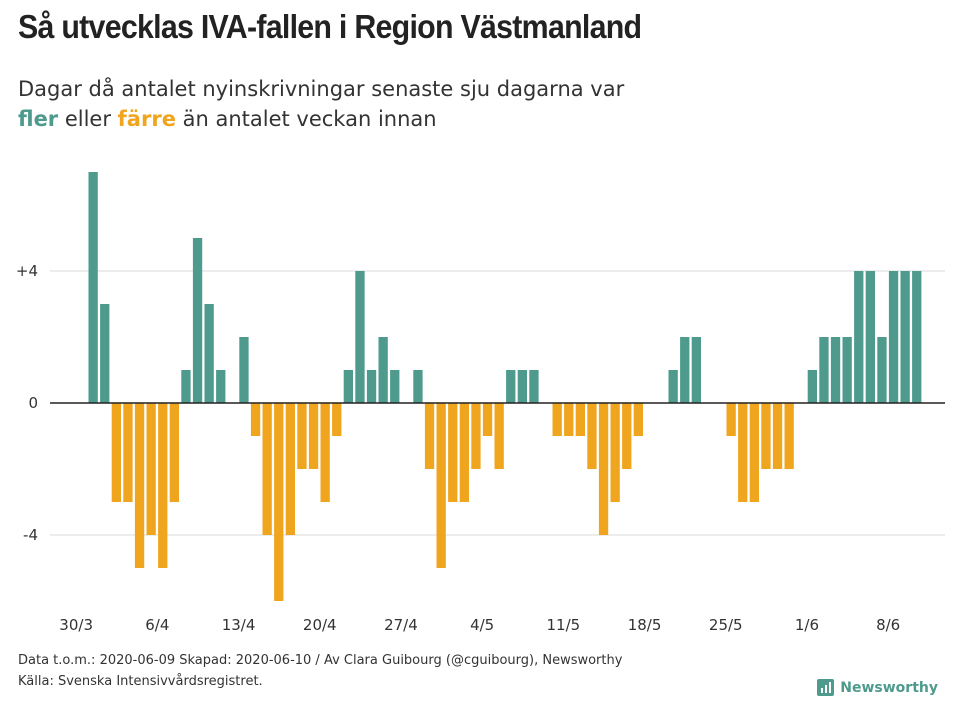 Image resolution: width=960 pixels, height=704 pixels. I want to click on brand-logo: Newsworthy, so click(877, 687).